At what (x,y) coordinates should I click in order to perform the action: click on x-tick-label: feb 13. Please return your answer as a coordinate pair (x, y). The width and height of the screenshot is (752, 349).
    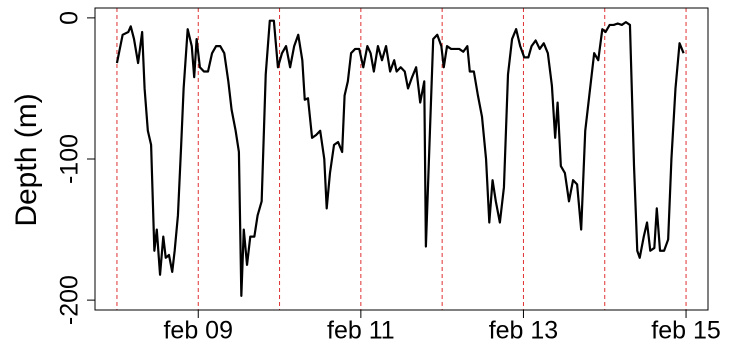
    Looking at the image, I should click on (524, 331).